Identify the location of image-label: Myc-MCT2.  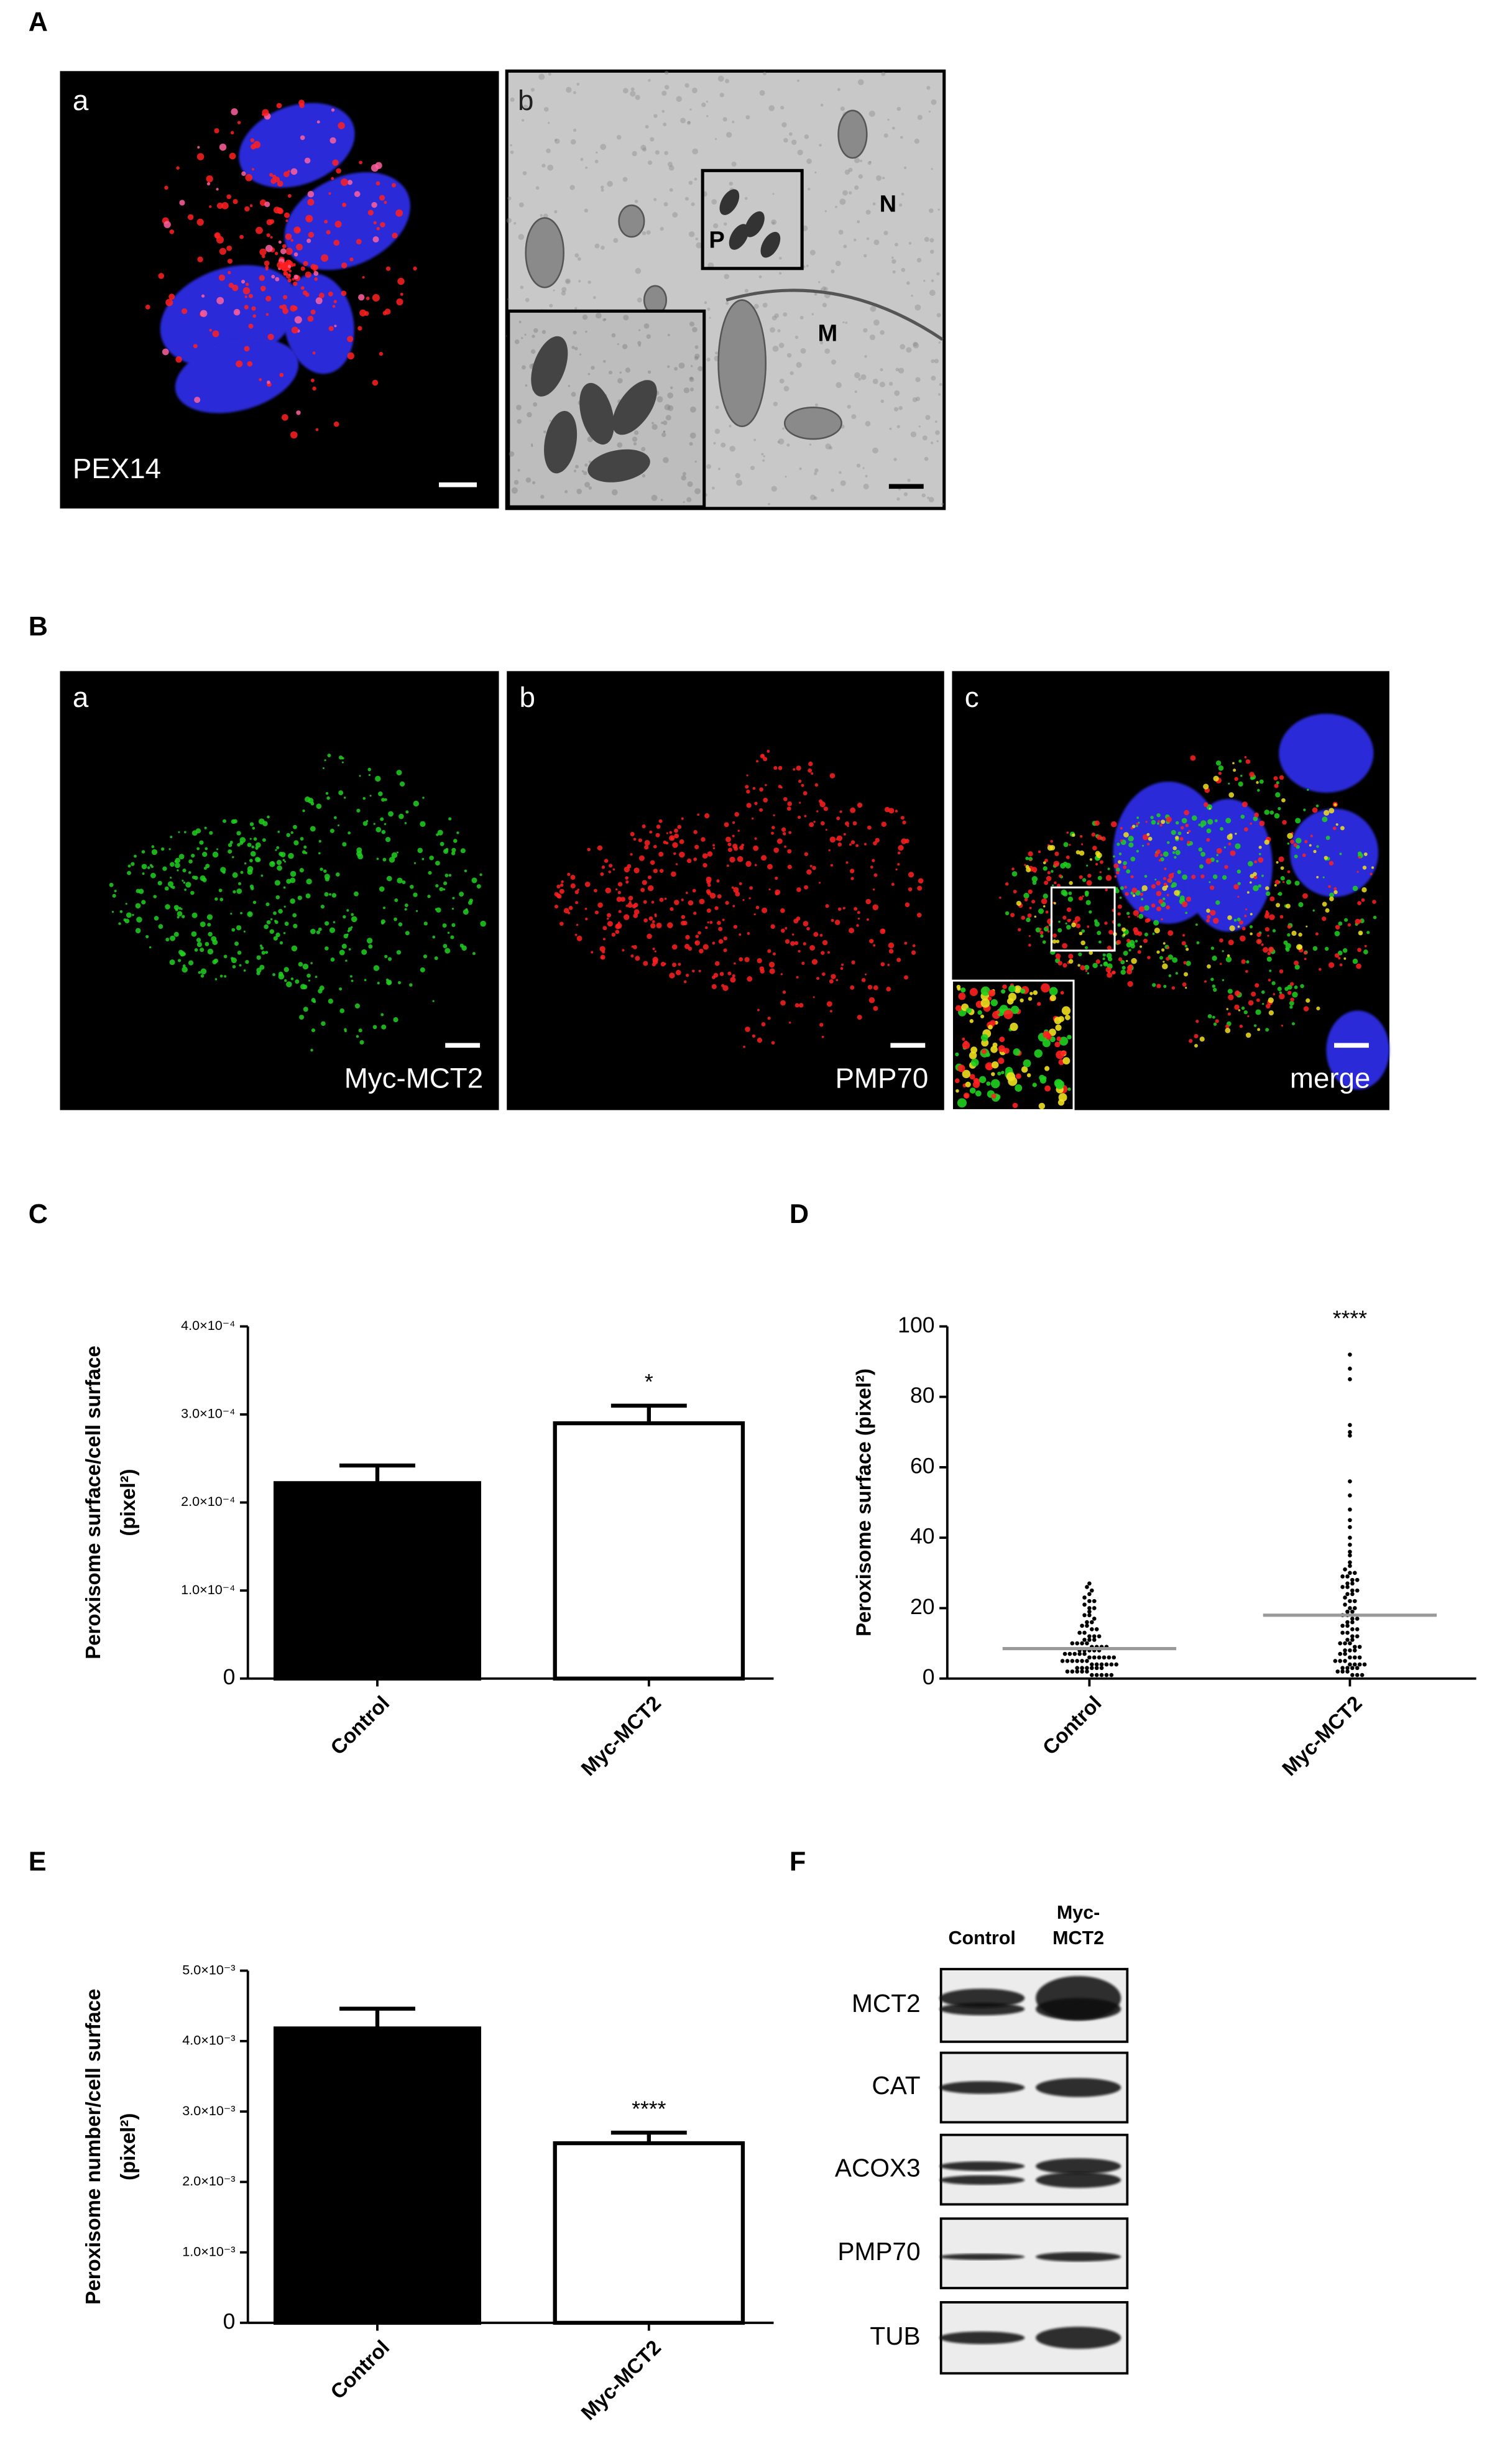
(413, 1078).